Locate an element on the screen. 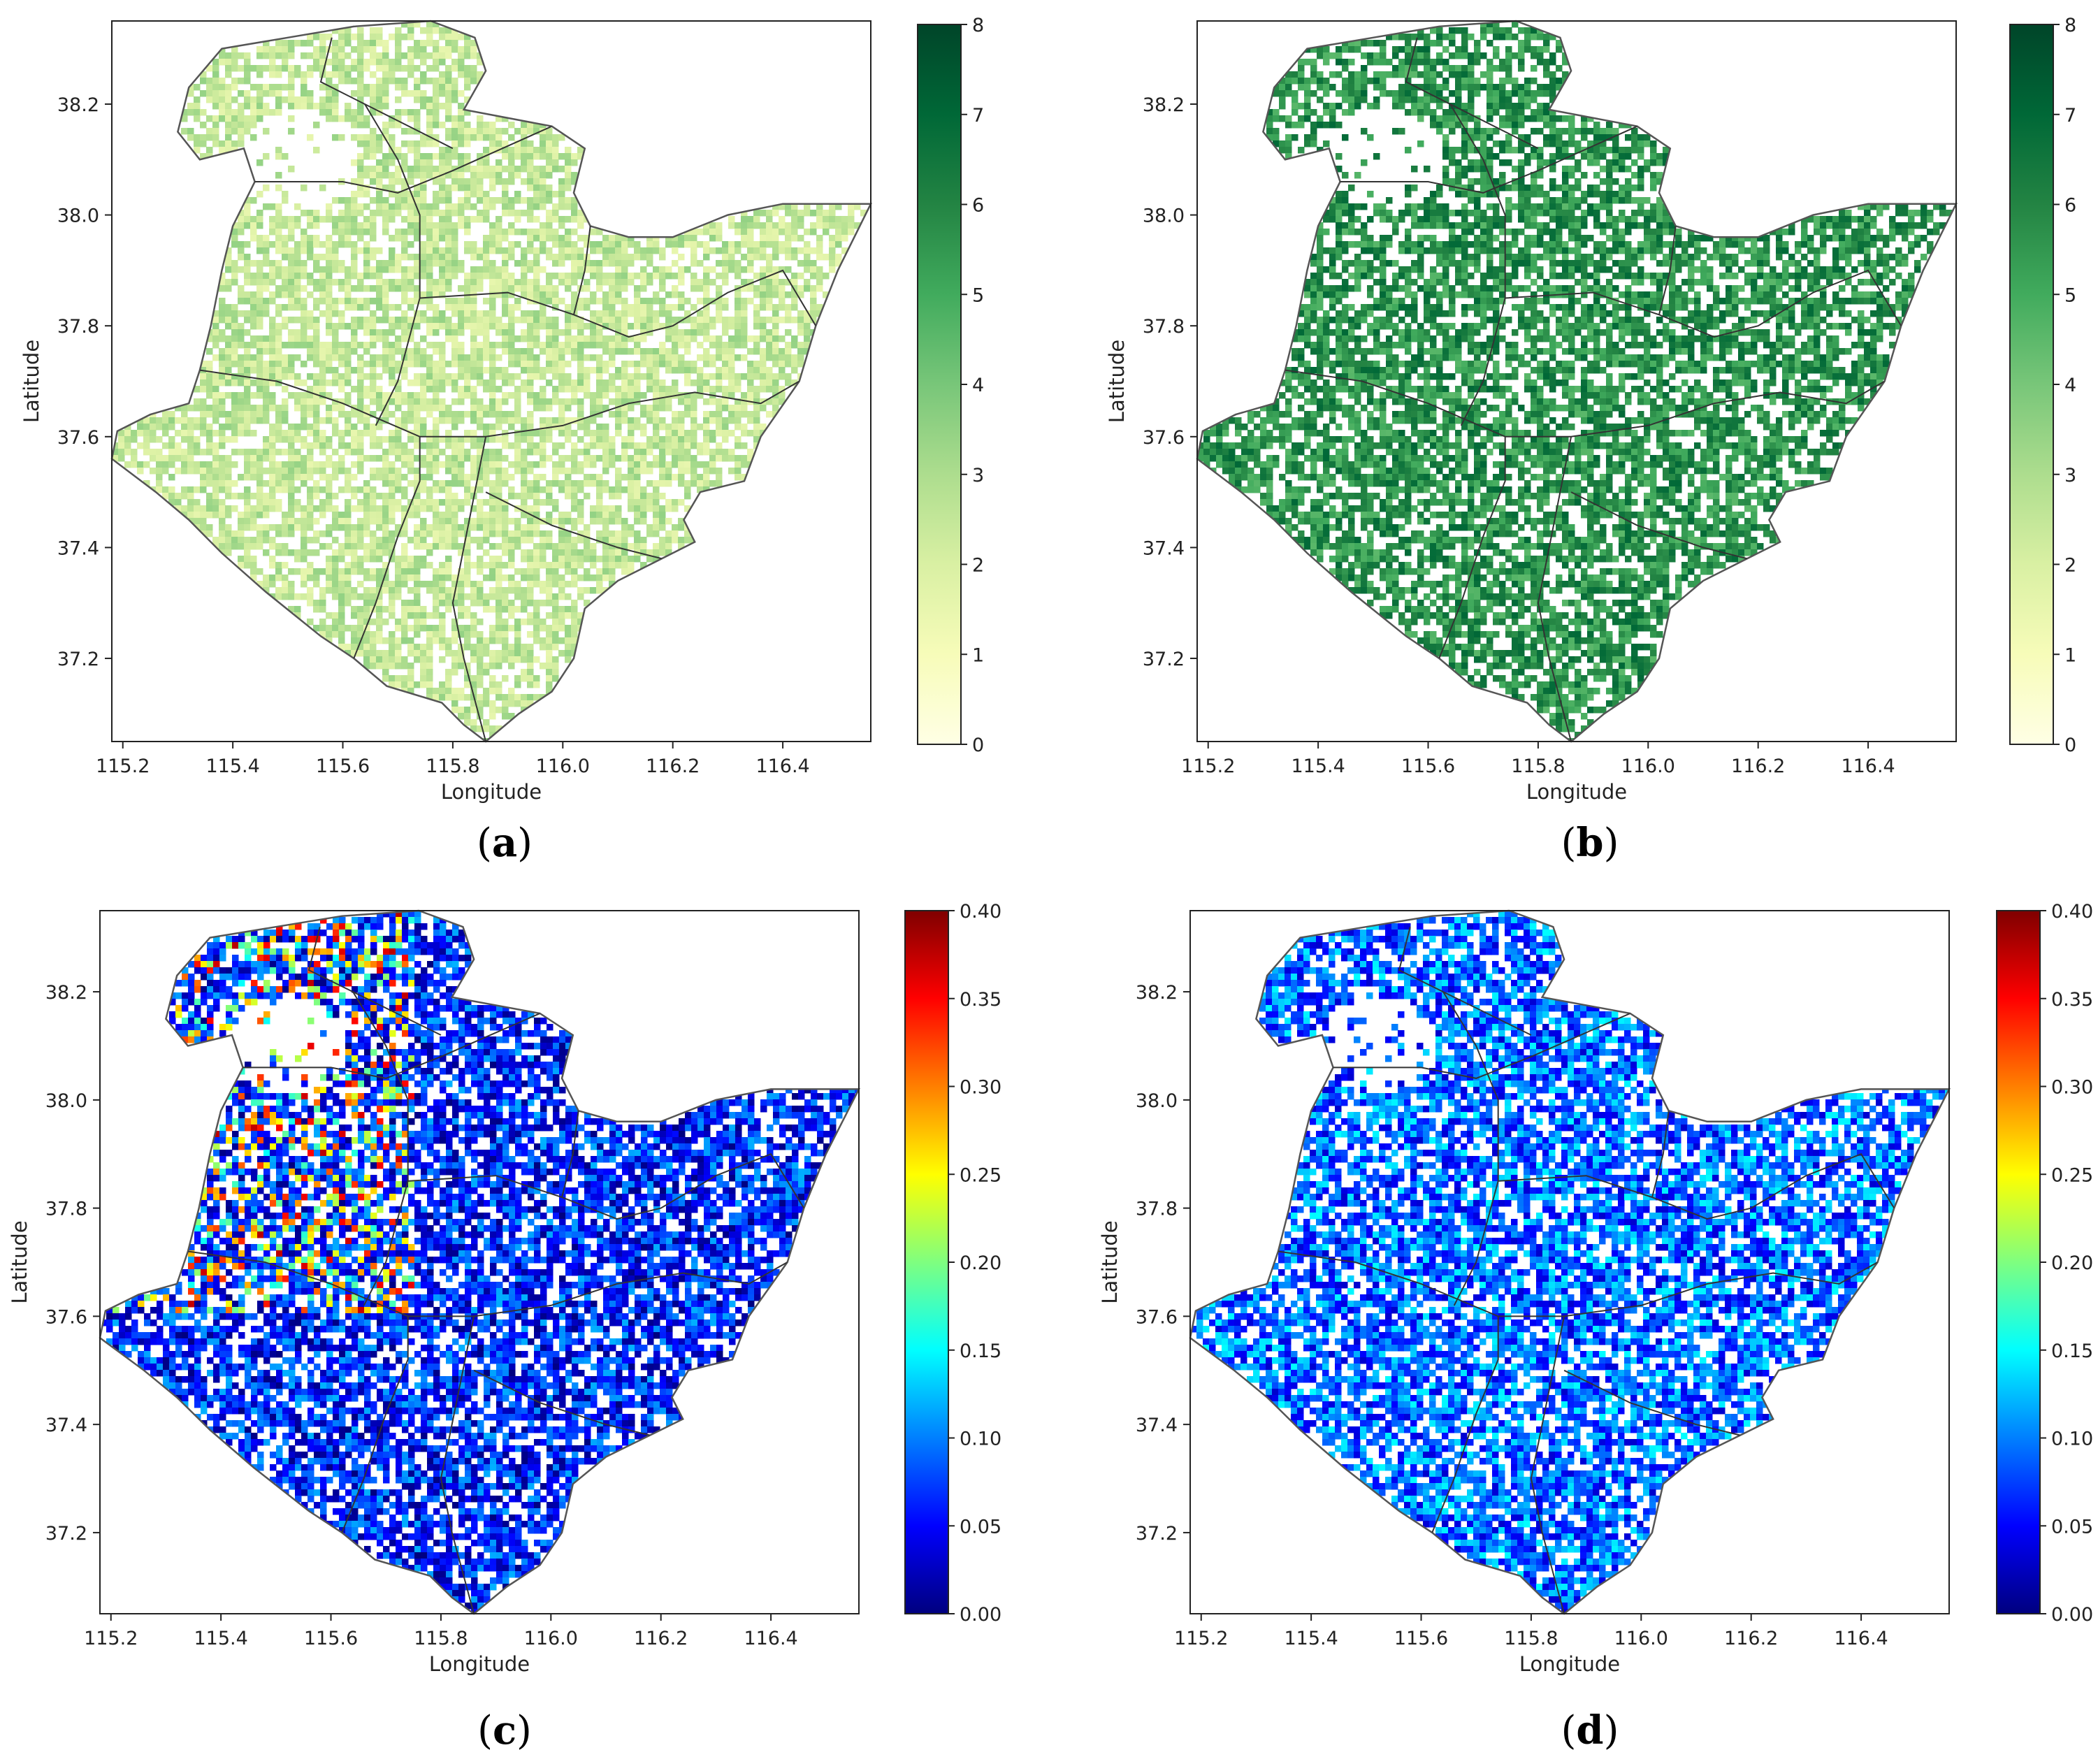  panel-caption: (d) is located at coordinates (1590, 1730).